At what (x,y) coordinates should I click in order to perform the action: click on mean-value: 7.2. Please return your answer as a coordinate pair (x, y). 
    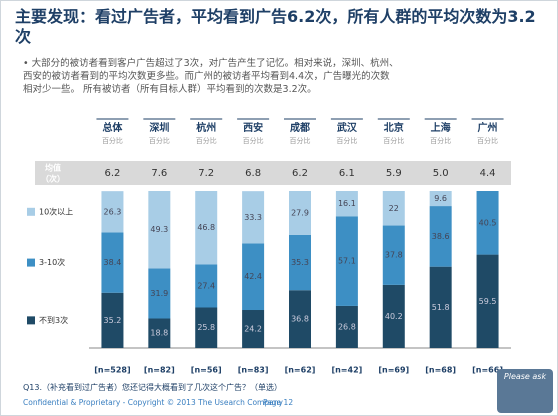
    Looking at the image, I should click on (206, 173).